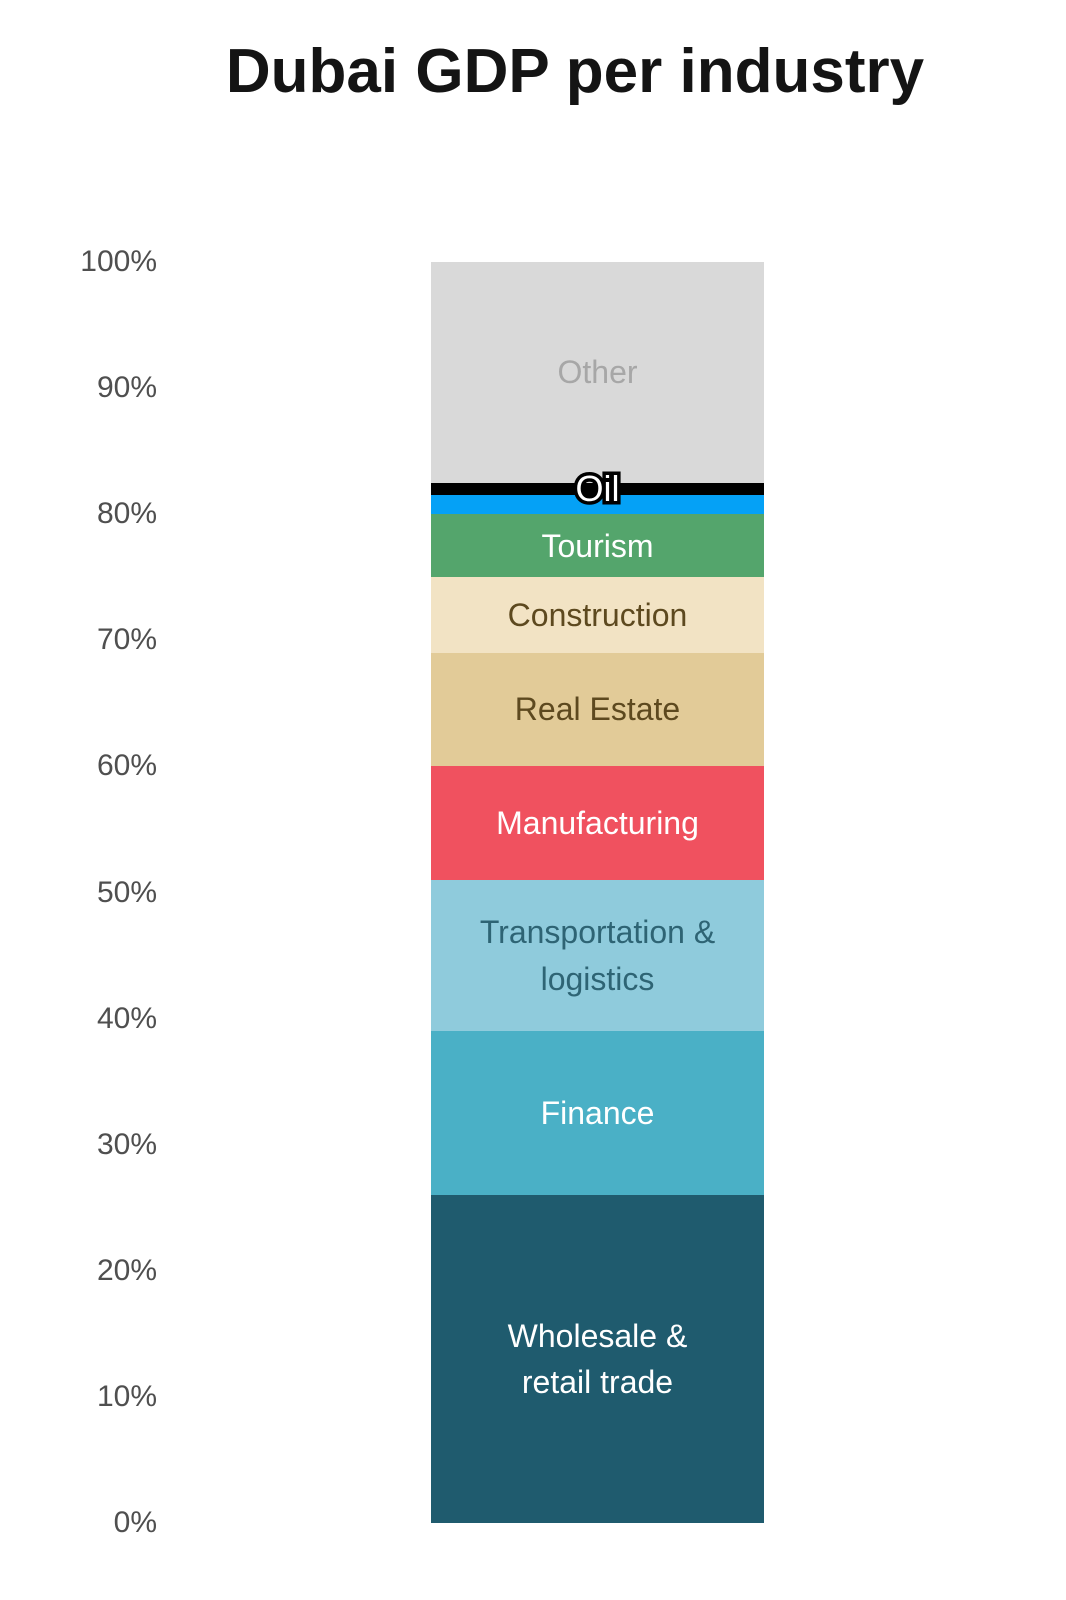 The image size is (1066, 1600). Describe the element at coordinates (126, 1396) in the screenshot. I see `y-axis-tick-10: 10%` at that location.